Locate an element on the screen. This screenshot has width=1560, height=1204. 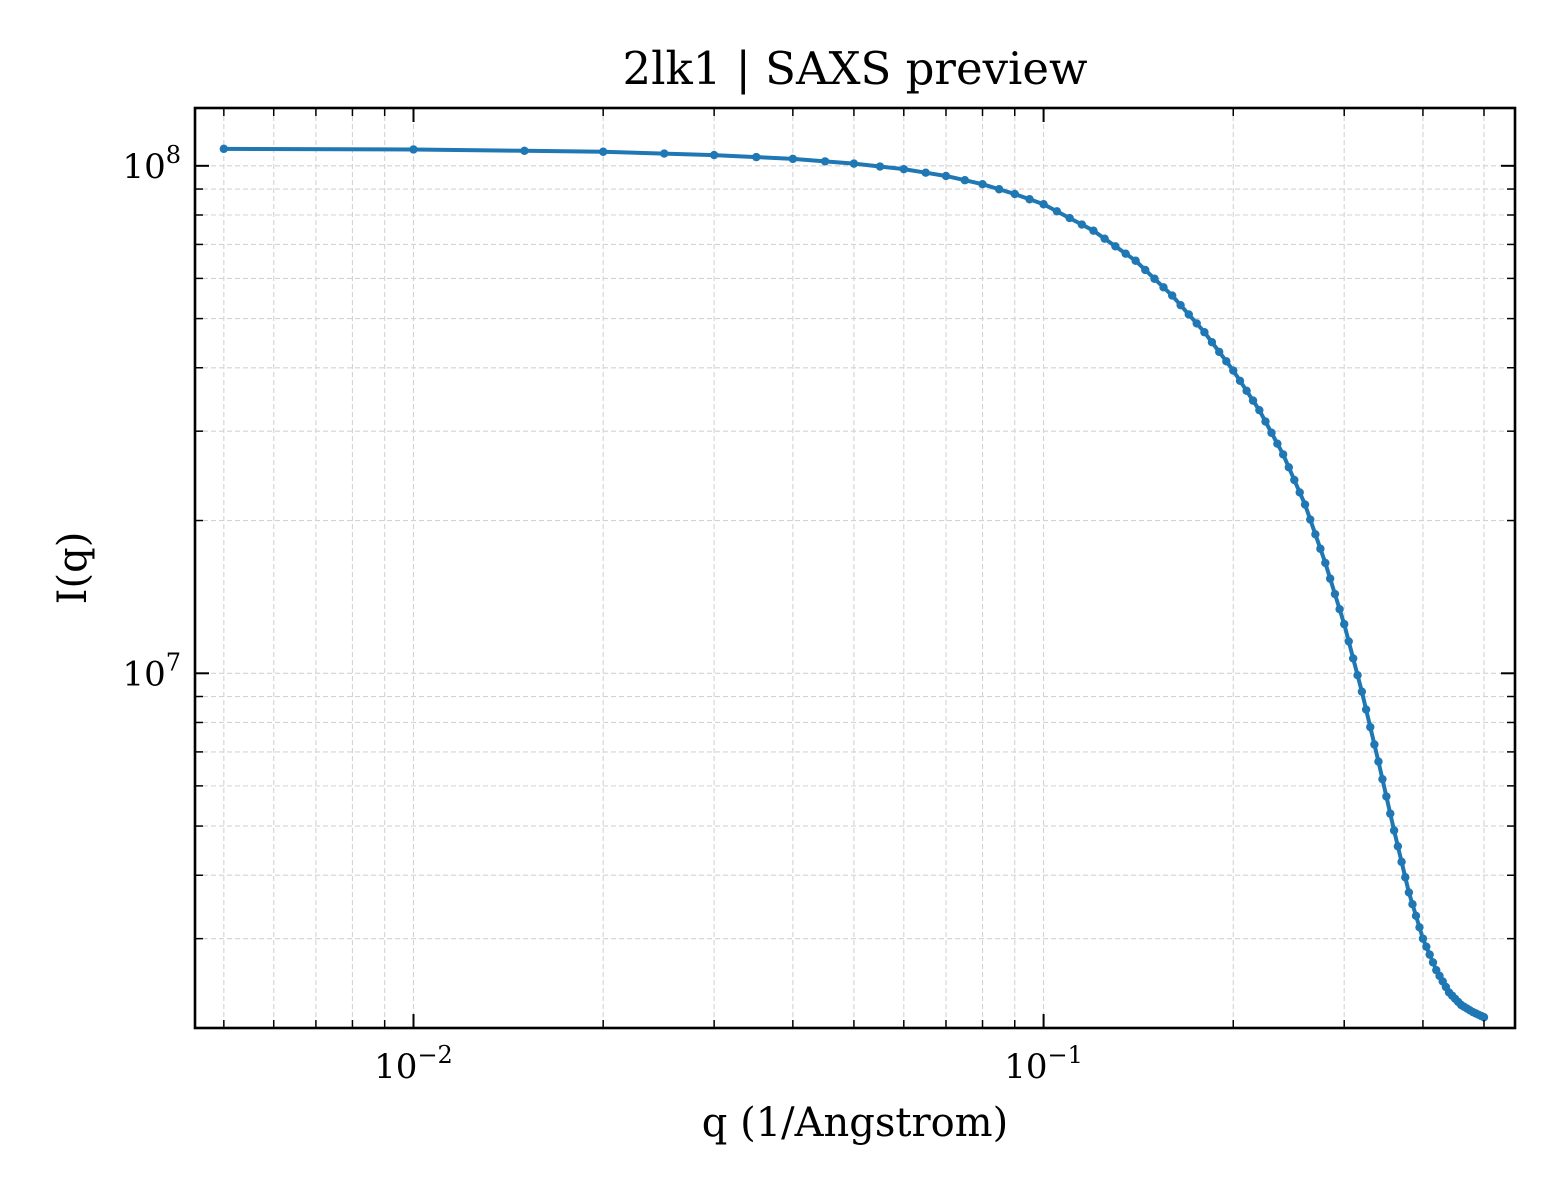
chart-title: 2lk1 | SAXS preview is located at coordinates (854, 68).